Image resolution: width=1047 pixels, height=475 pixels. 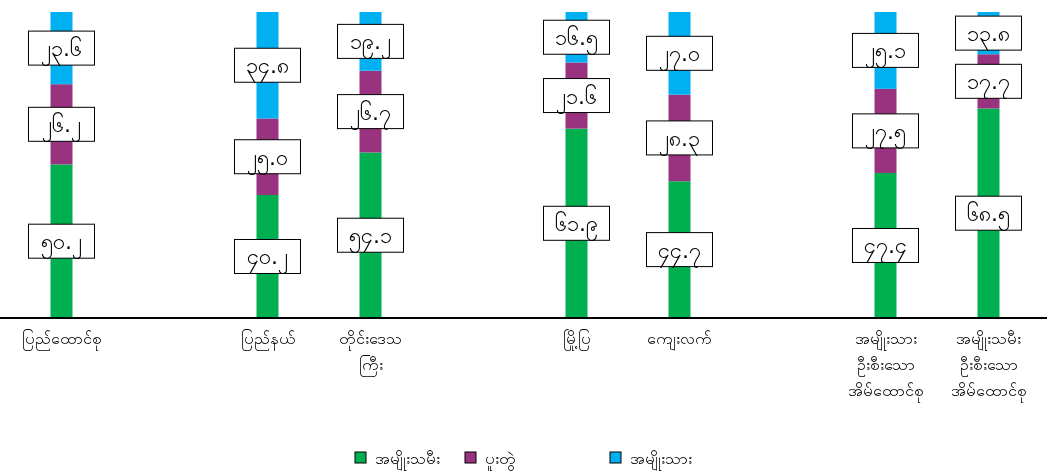 What do you see at coordinates (988, 84) in the screenshot?
I see `data-label: ၁၇.၇` at bounding box center [988, 84].